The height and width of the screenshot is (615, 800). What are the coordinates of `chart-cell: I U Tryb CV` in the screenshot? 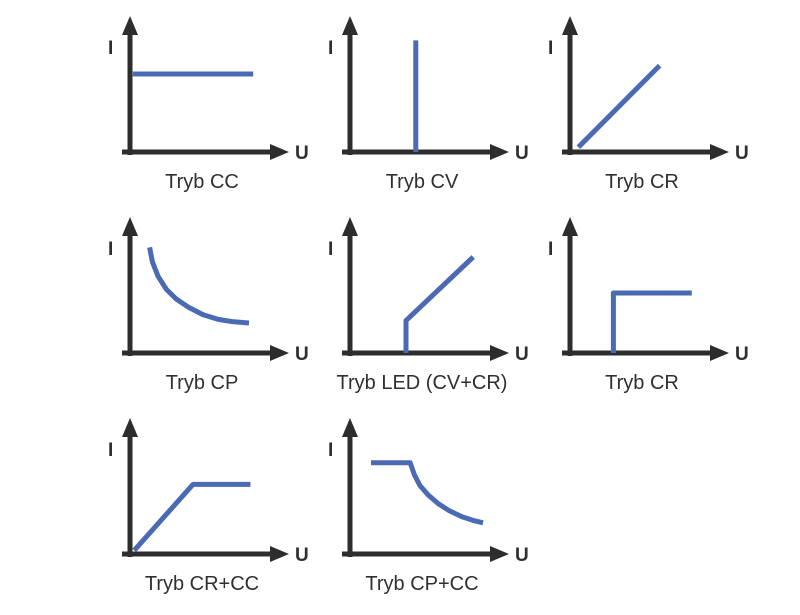 It's located at (426, 112).